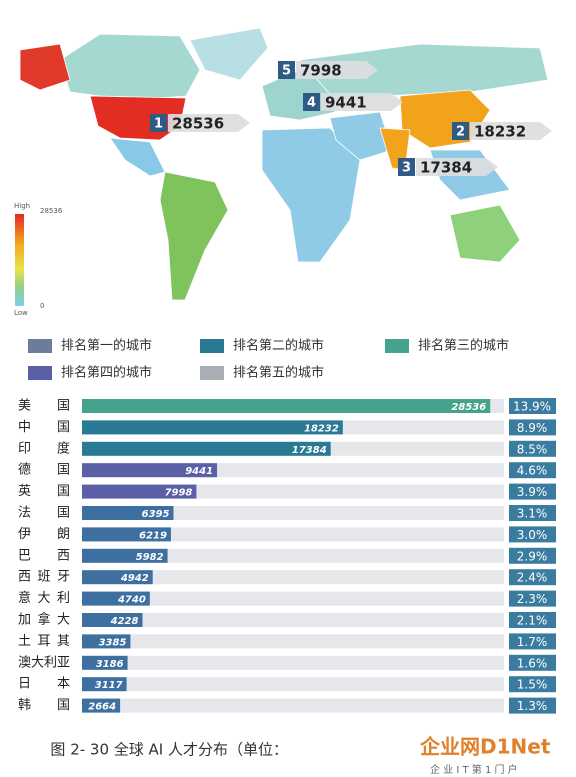 This screenshot has height=777, width=576. Describe the element at coordinates (131, 600) in the screenshot. I see `bar-value-label: 4740` at that location.